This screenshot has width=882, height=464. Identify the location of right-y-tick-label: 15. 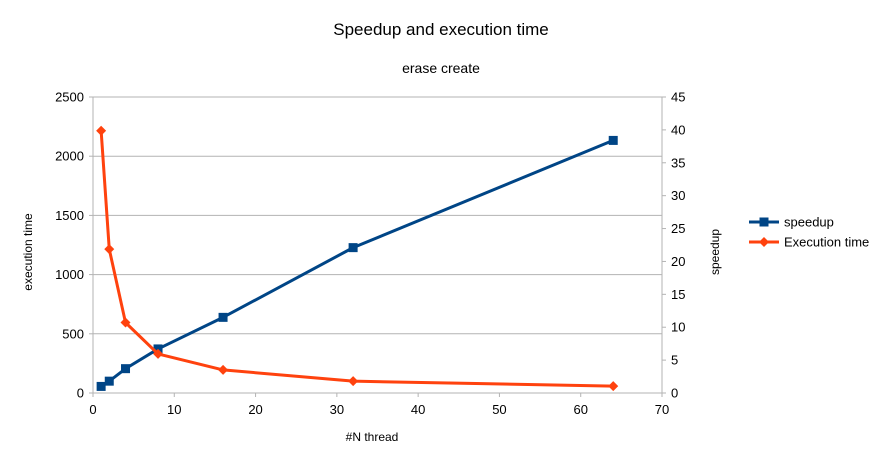
(678, 294).